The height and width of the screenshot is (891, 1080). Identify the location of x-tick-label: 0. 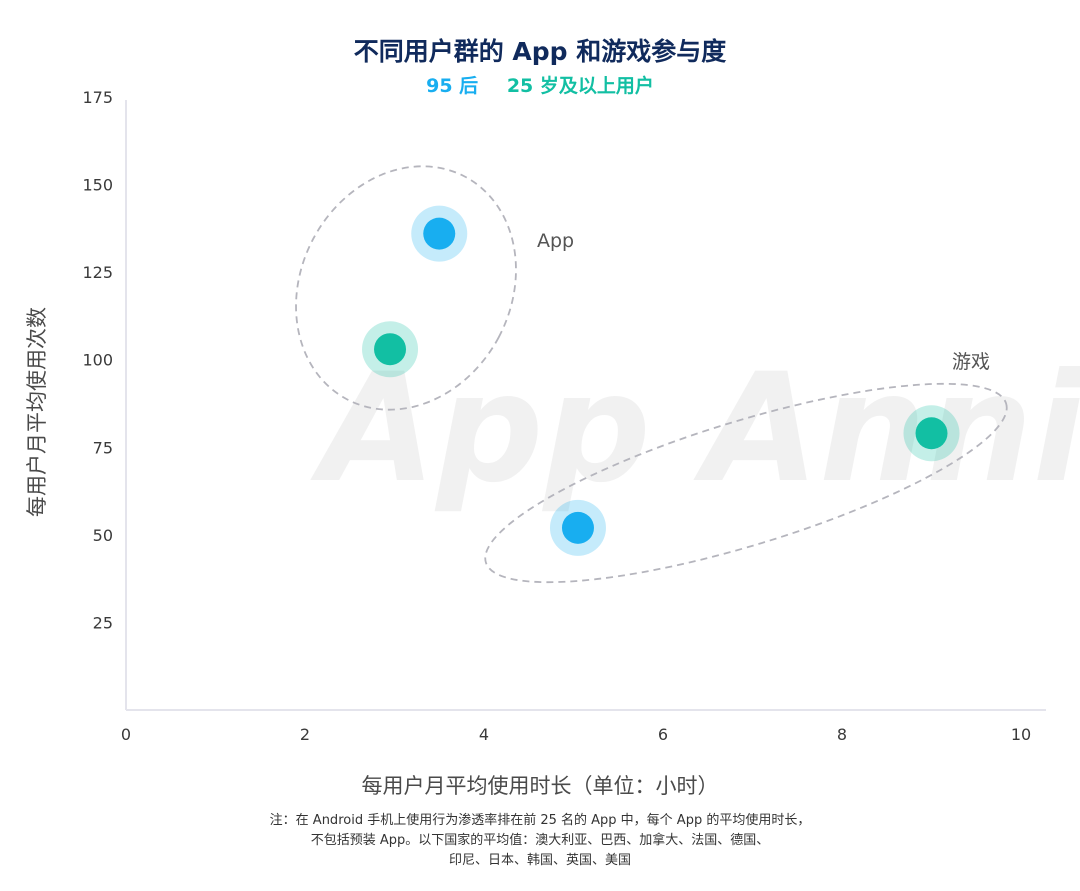
(126, 734).